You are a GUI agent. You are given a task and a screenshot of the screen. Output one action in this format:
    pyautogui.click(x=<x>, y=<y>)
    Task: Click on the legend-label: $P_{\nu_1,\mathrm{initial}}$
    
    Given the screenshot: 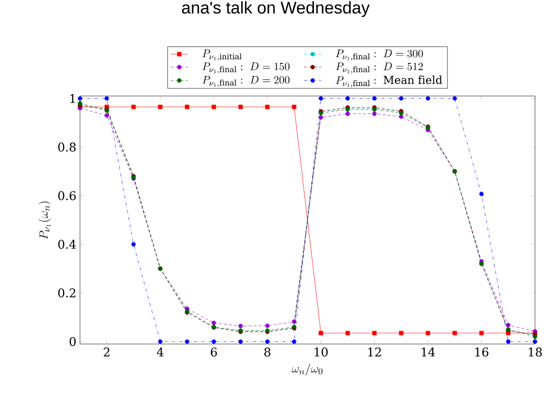 What is the action you would take?
    pyautogui.click(x=222, y=55)
    